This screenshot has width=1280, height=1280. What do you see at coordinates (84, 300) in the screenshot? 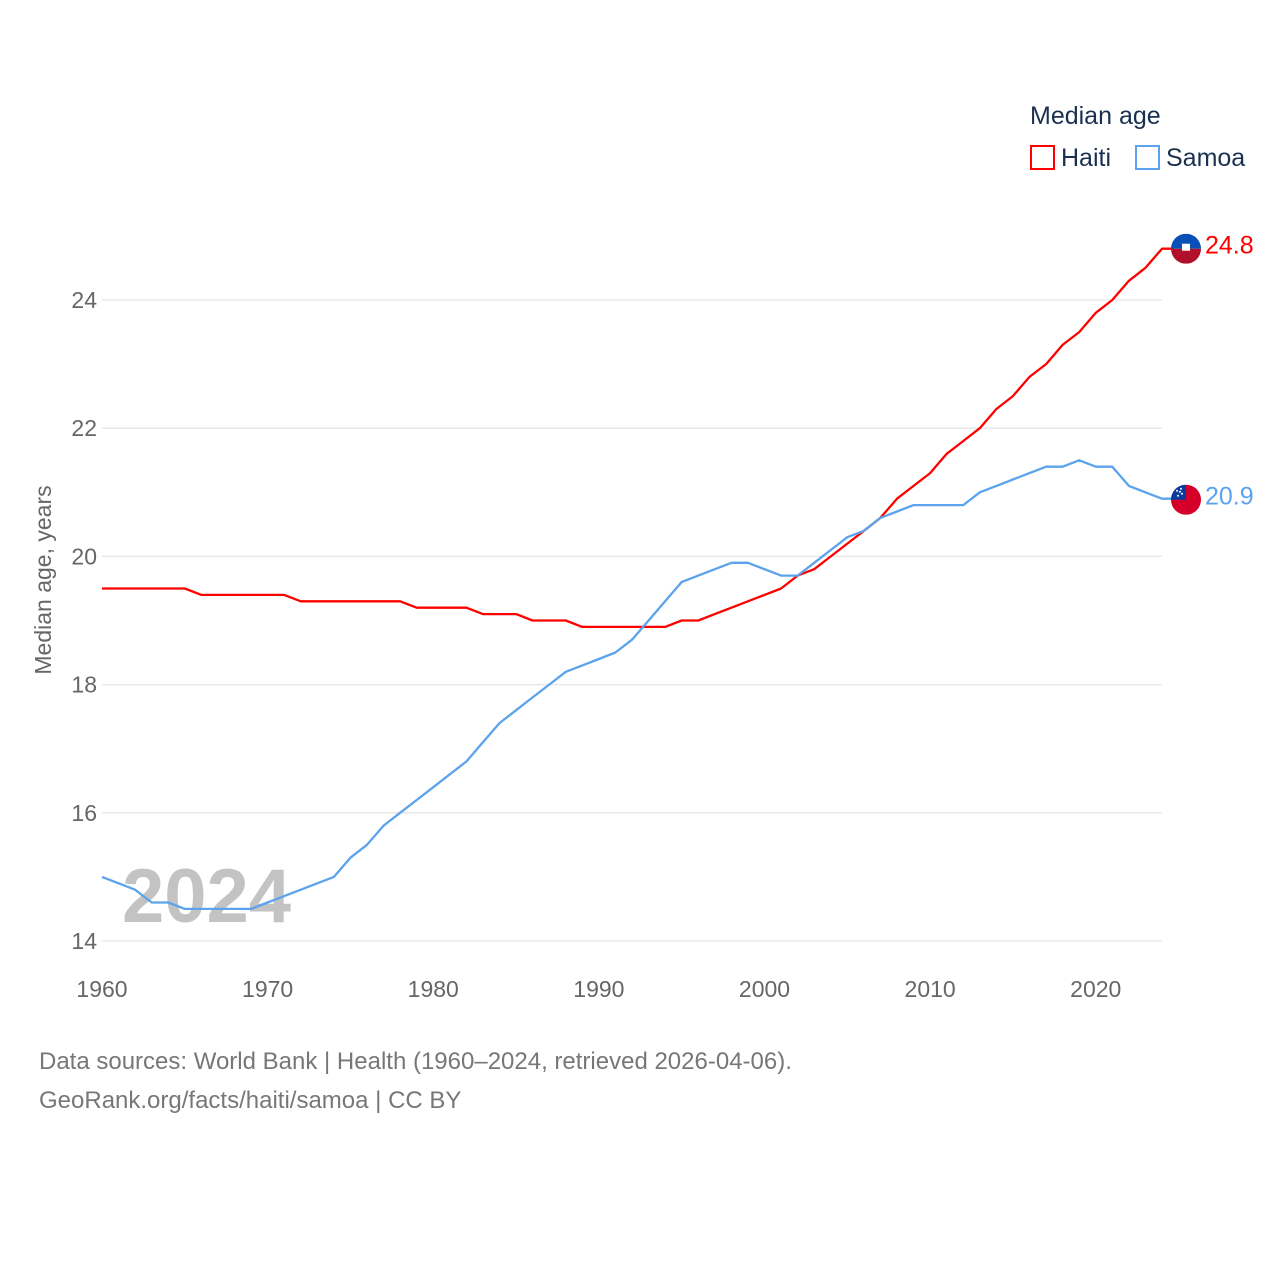
I see `y-tick-label: 24` at bounding box center [84, 300].